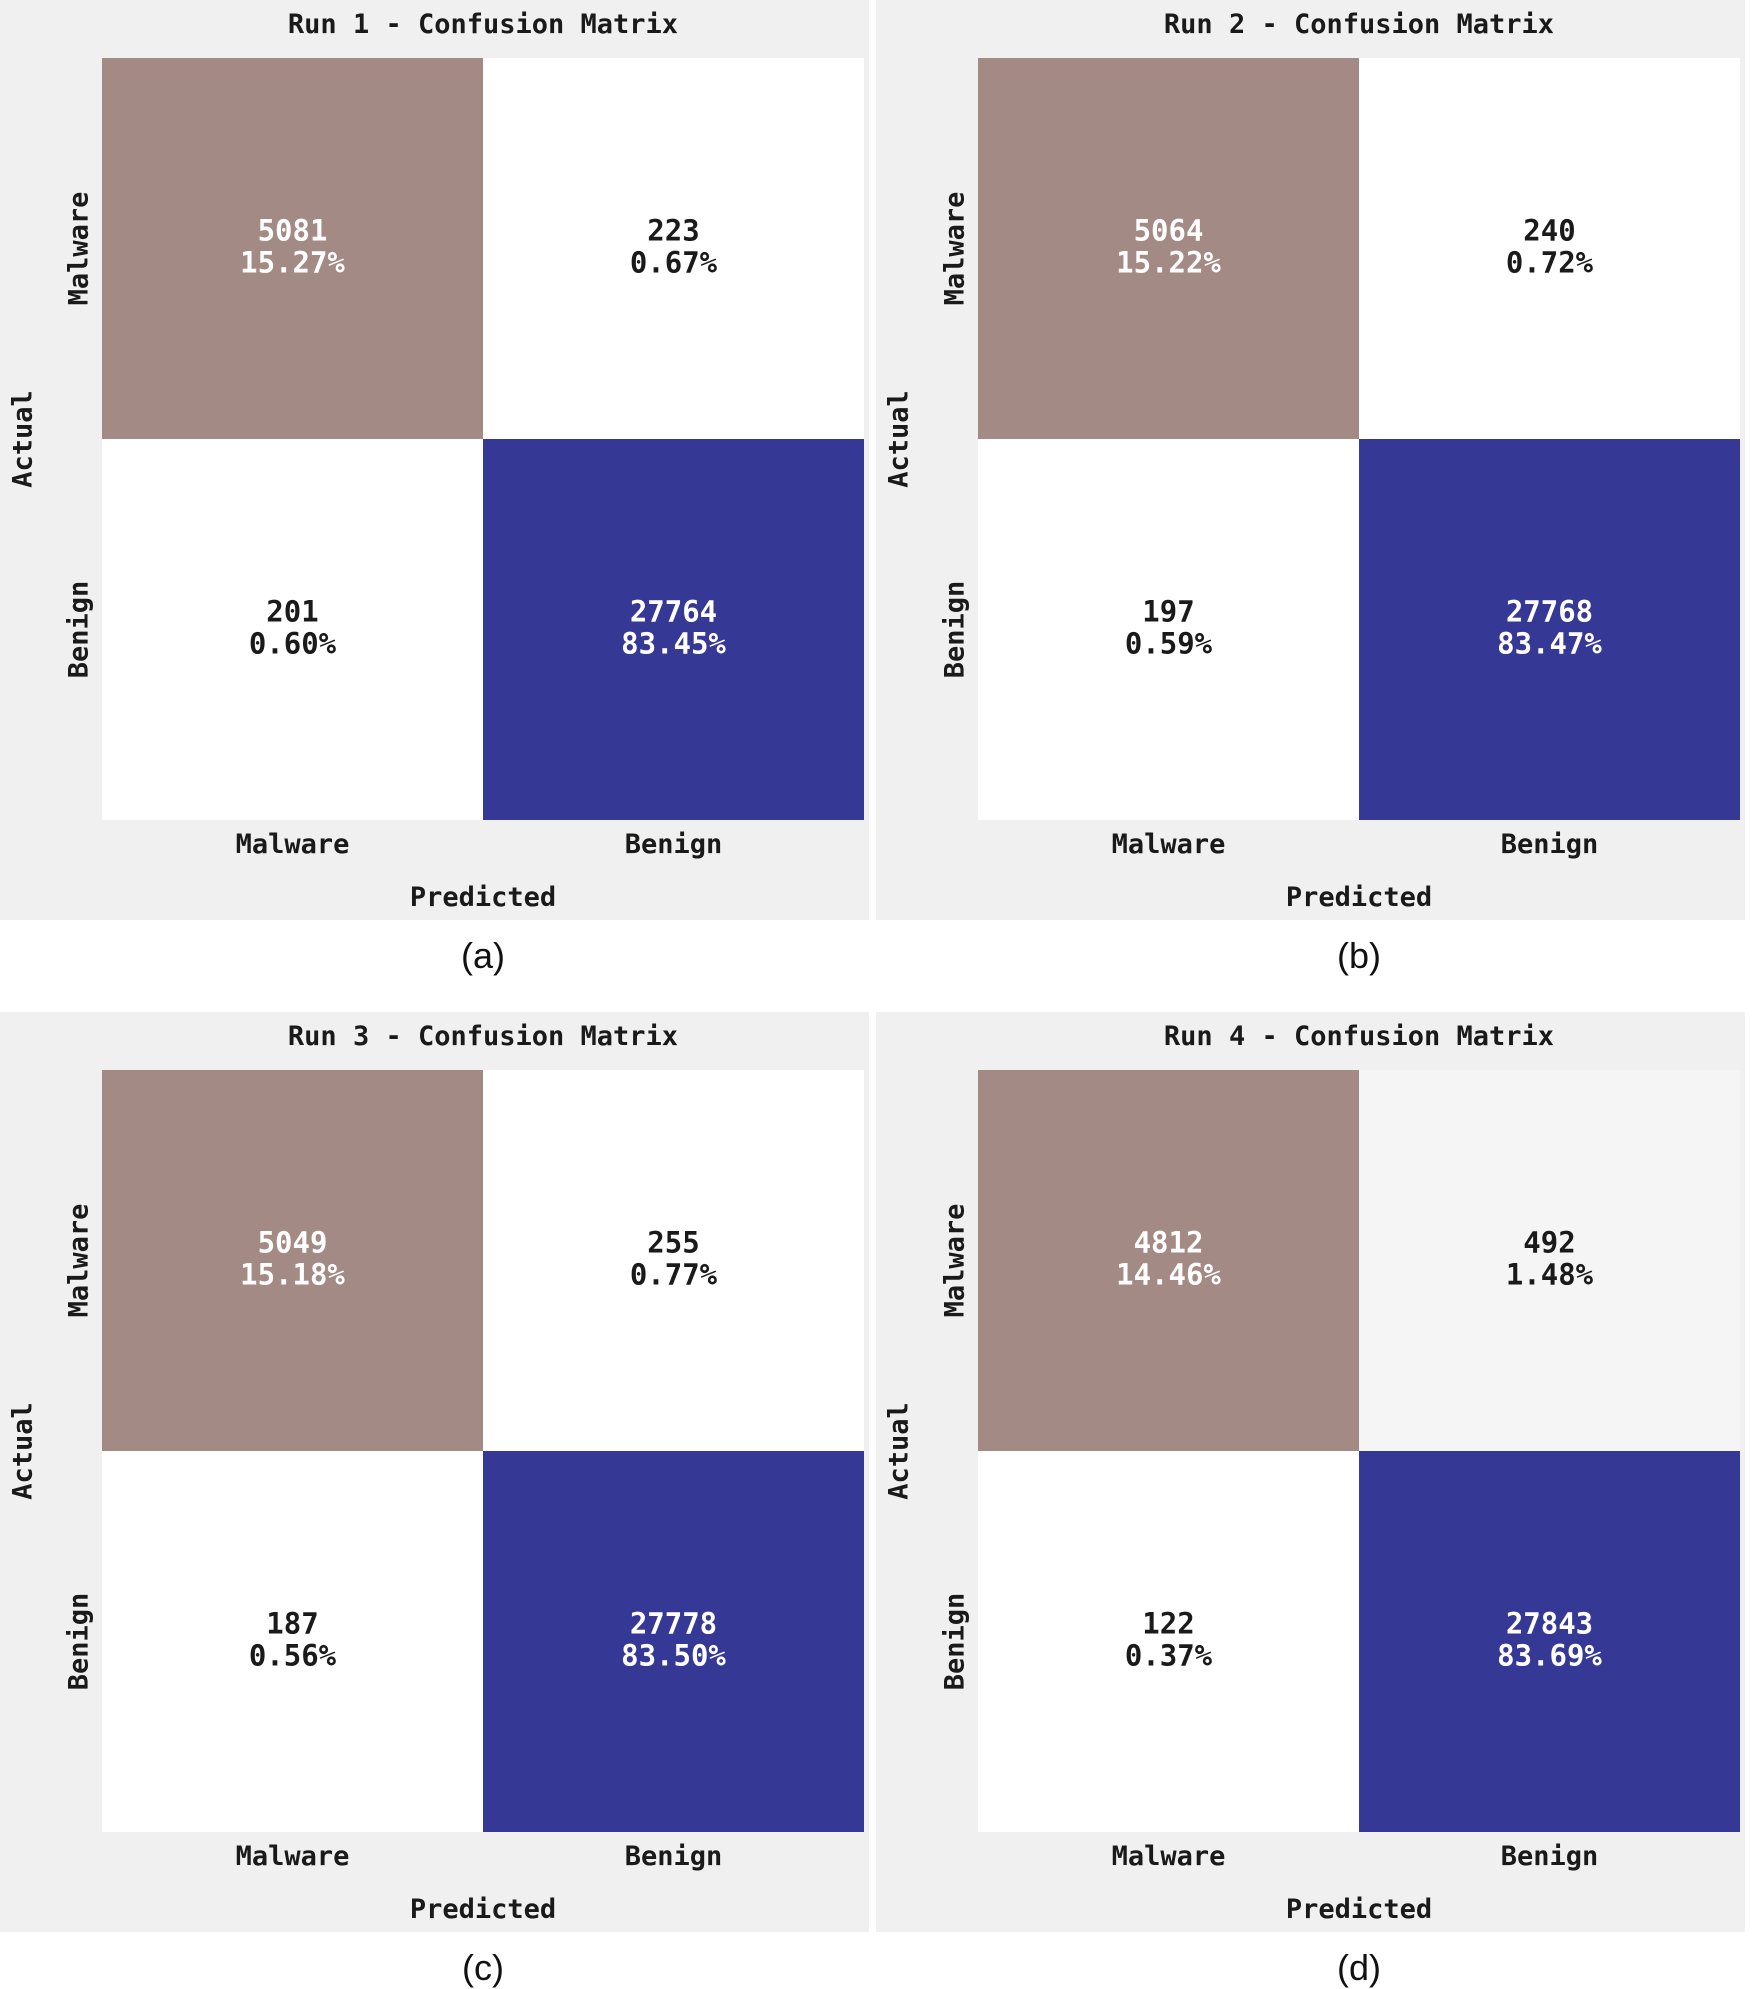  What do you see at coordinates (673, 644) in the screenshot?
I see `cell-percentage-label: 83.45%` at bounding box center [673, 644].